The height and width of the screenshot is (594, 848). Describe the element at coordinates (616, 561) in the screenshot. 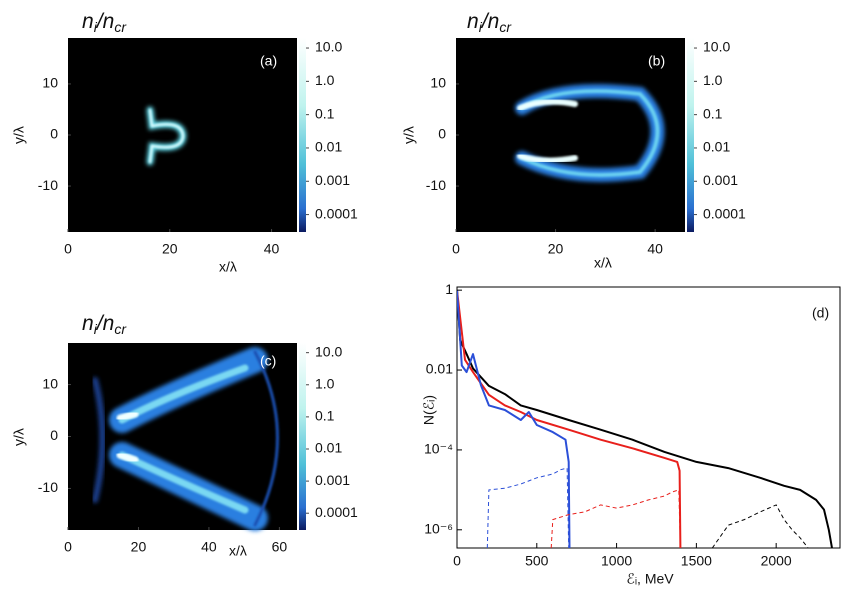

I see `x-tick-label: 1000` at that location.